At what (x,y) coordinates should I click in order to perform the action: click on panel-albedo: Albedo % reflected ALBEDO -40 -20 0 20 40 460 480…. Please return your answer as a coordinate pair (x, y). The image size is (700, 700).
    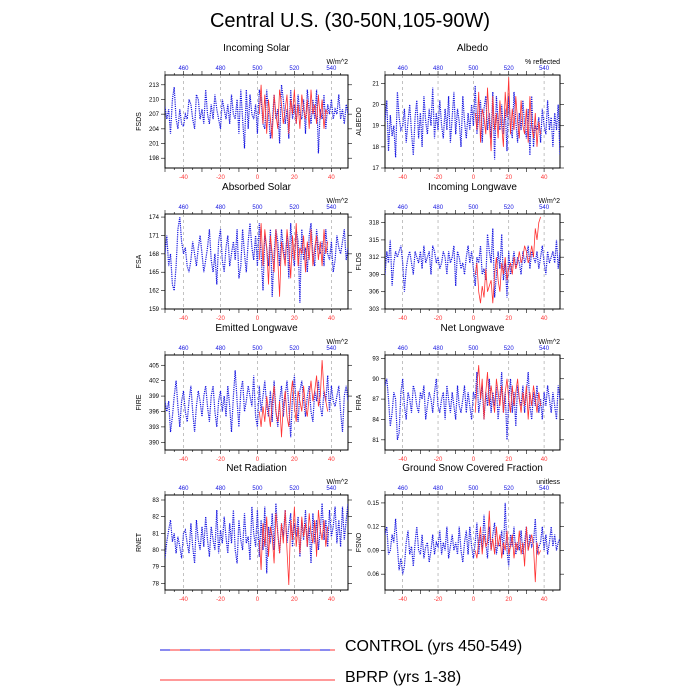
    Looking at the image, I should click on (460, 112).